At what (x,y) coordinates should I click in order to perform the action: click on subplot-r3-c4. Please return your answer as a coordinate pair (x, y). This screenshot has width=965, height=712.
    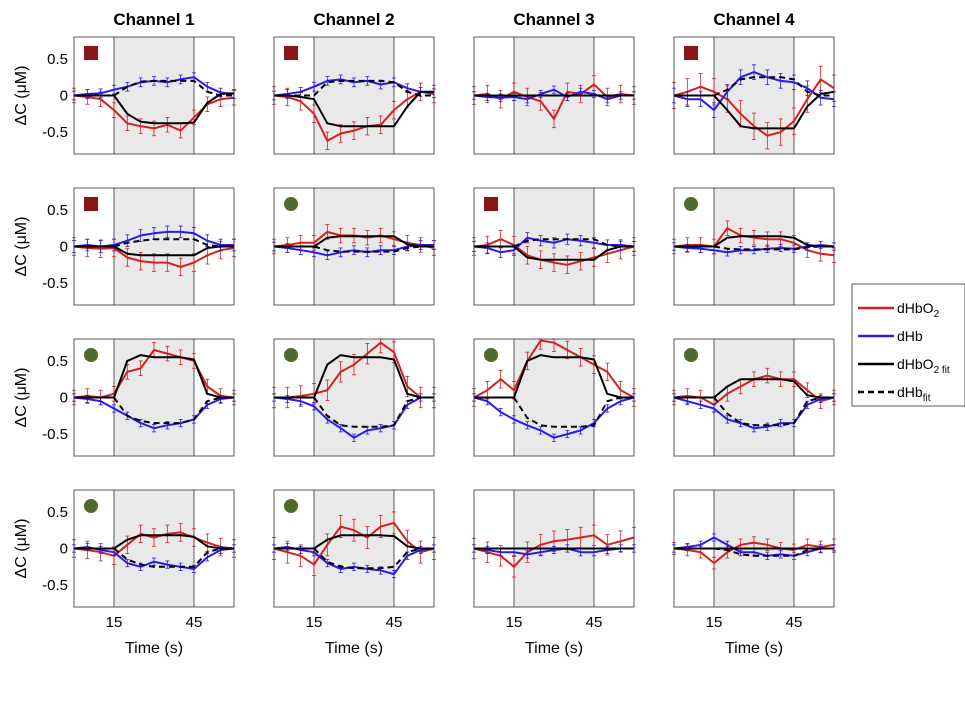
    Looking at the image, I should click on (754, 397).